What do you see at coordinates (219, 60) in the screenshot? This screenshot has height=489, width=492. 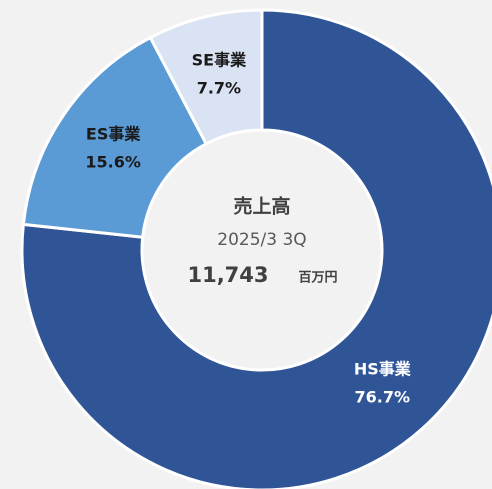 I see `slice-name: SE事業` at bounding box center [219, 60].